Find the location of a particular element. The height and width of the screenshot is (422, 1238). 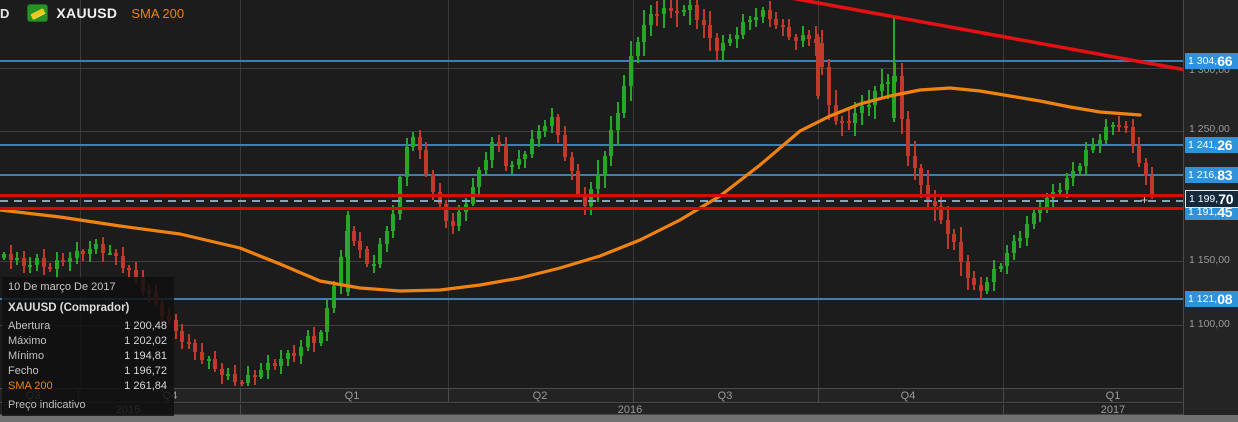

trend-line is located at coordinates (981, 36).